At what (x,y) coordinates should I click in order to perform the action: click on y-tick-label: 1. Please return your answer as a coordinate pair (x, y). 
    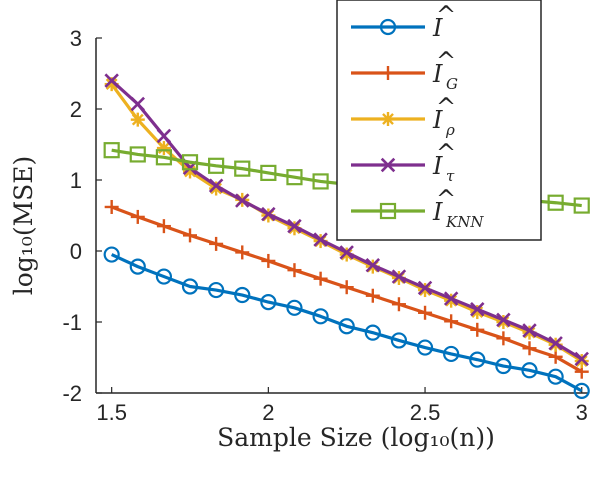
    Looking at the image, I should click on (76, 180).